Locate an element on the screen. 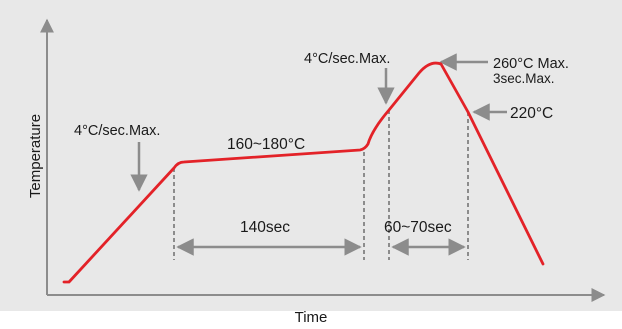 This screenshot has height=329, width=622. soak-temp-label: 160~180°C is located at coordinates (266, 144).